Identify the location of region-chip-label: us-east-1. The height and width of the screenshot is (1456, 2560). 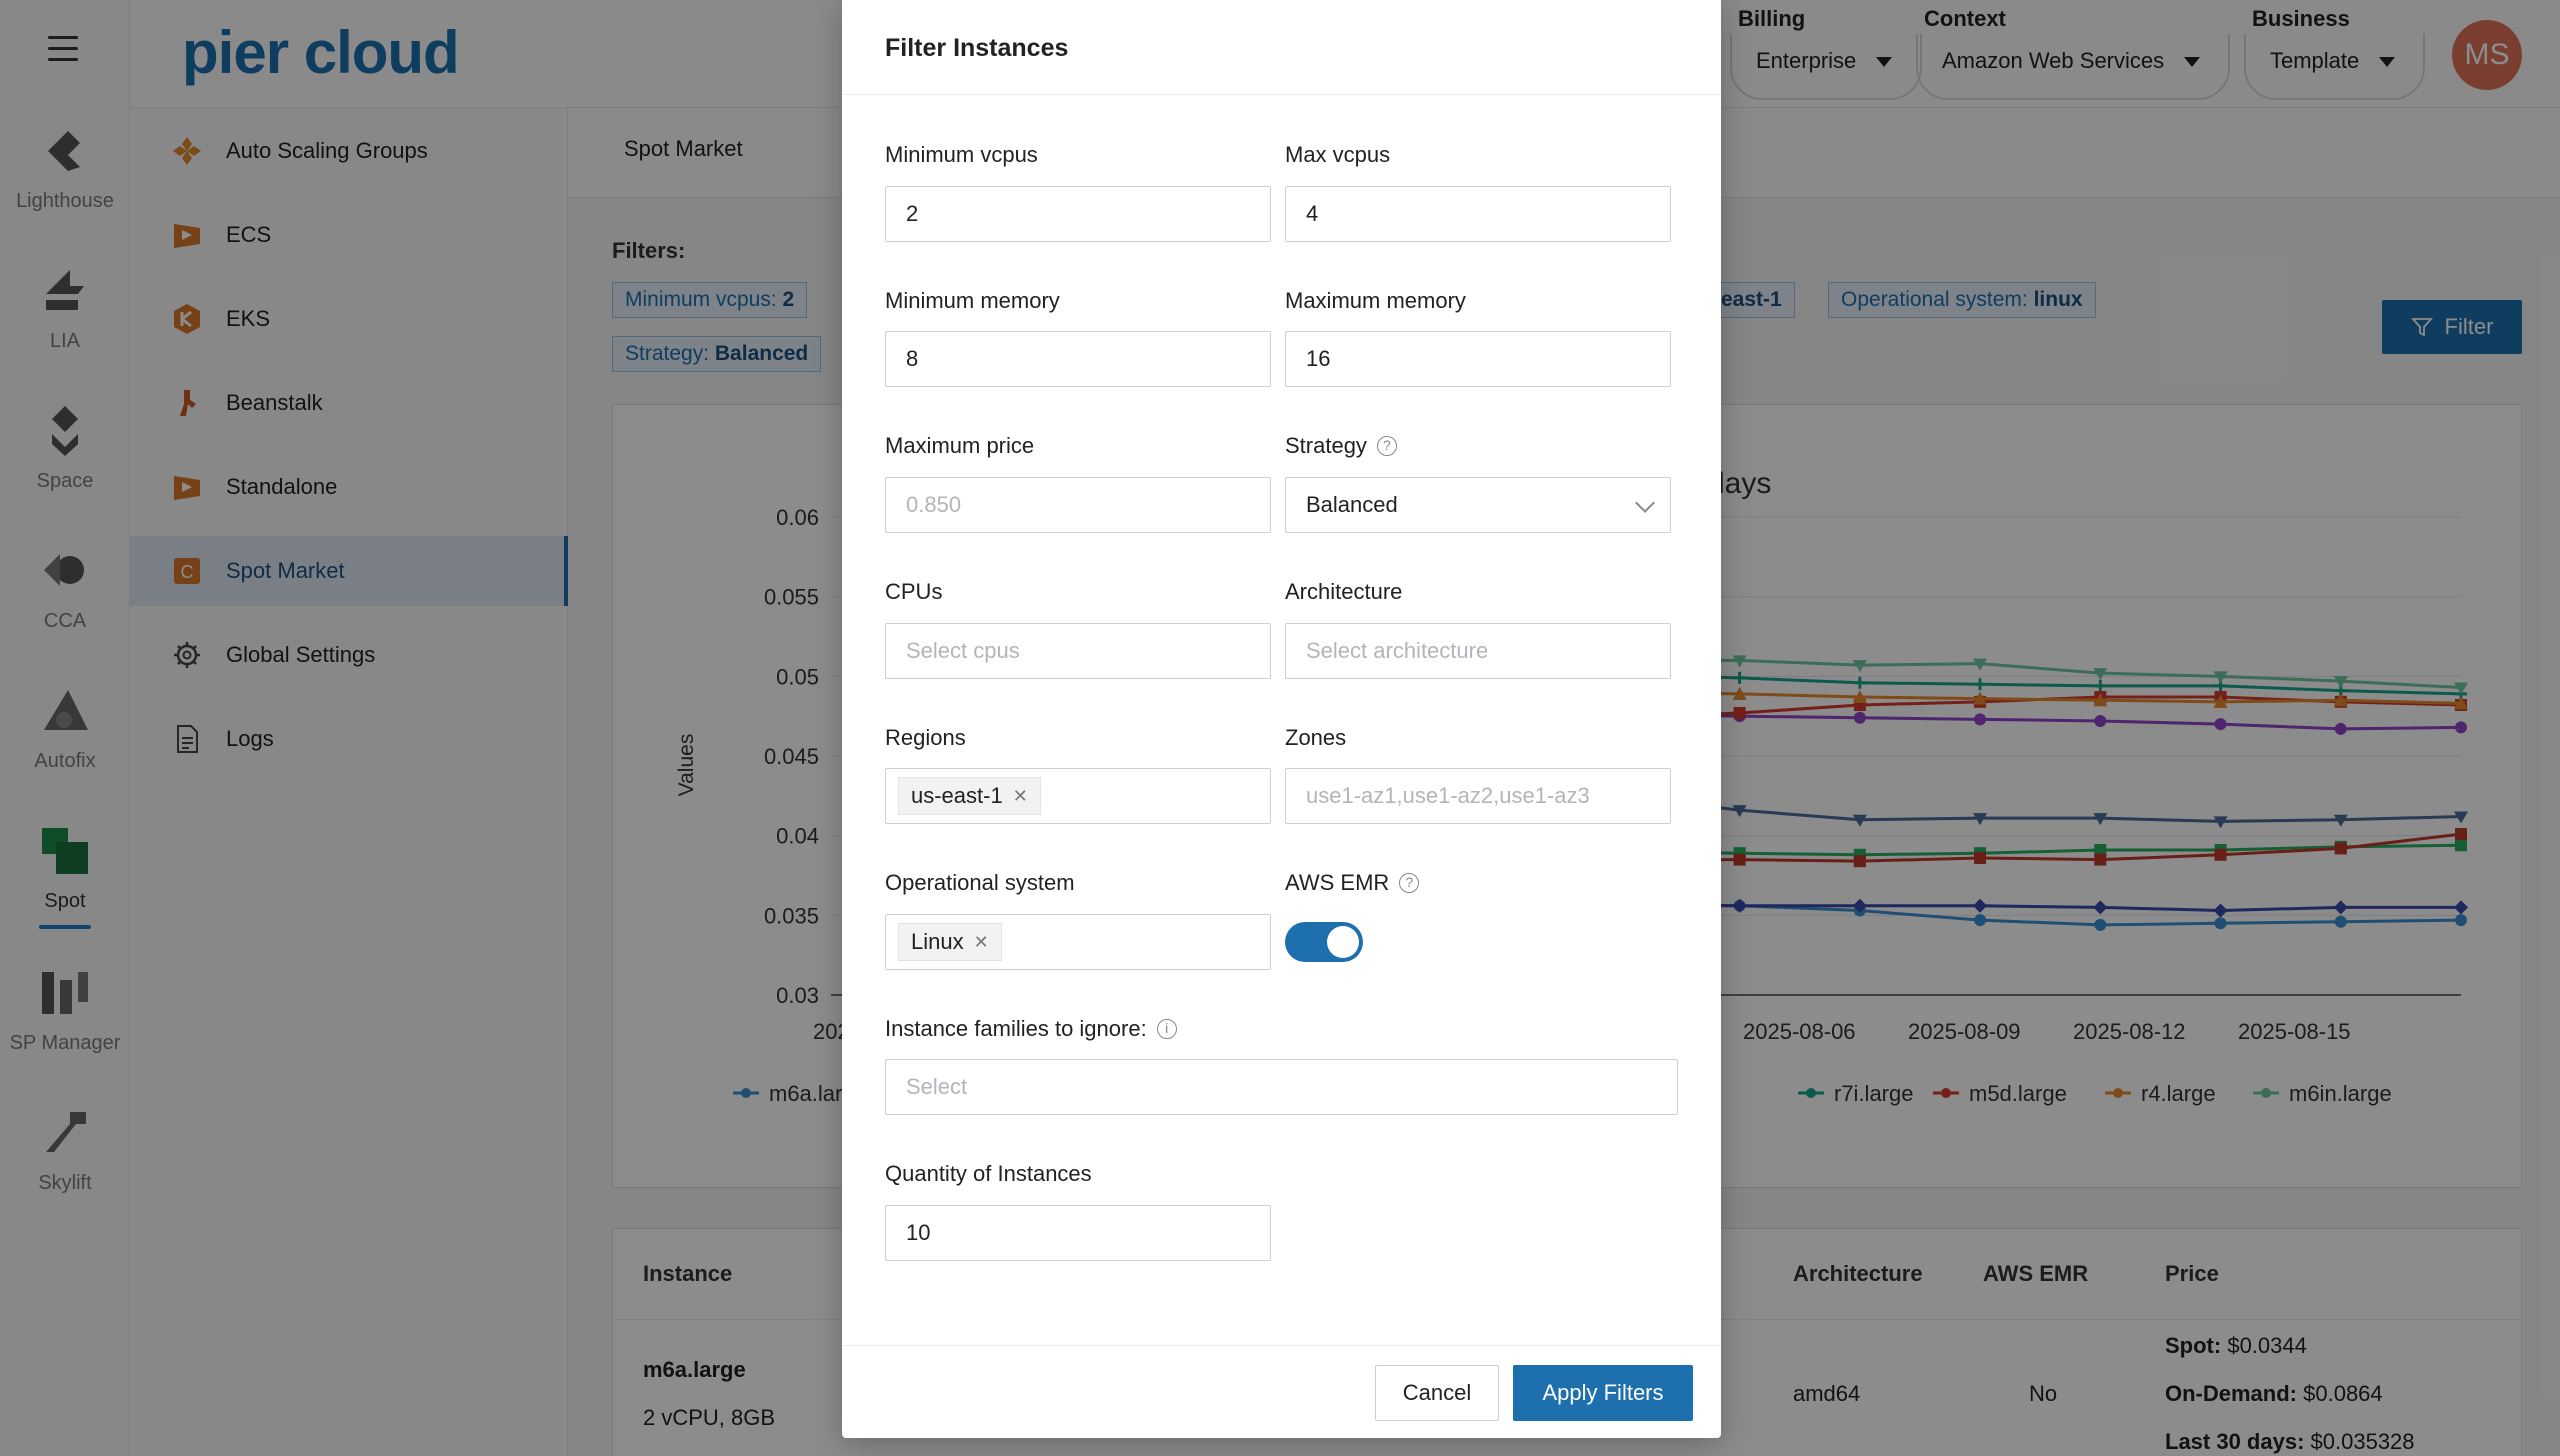
(957, 795).